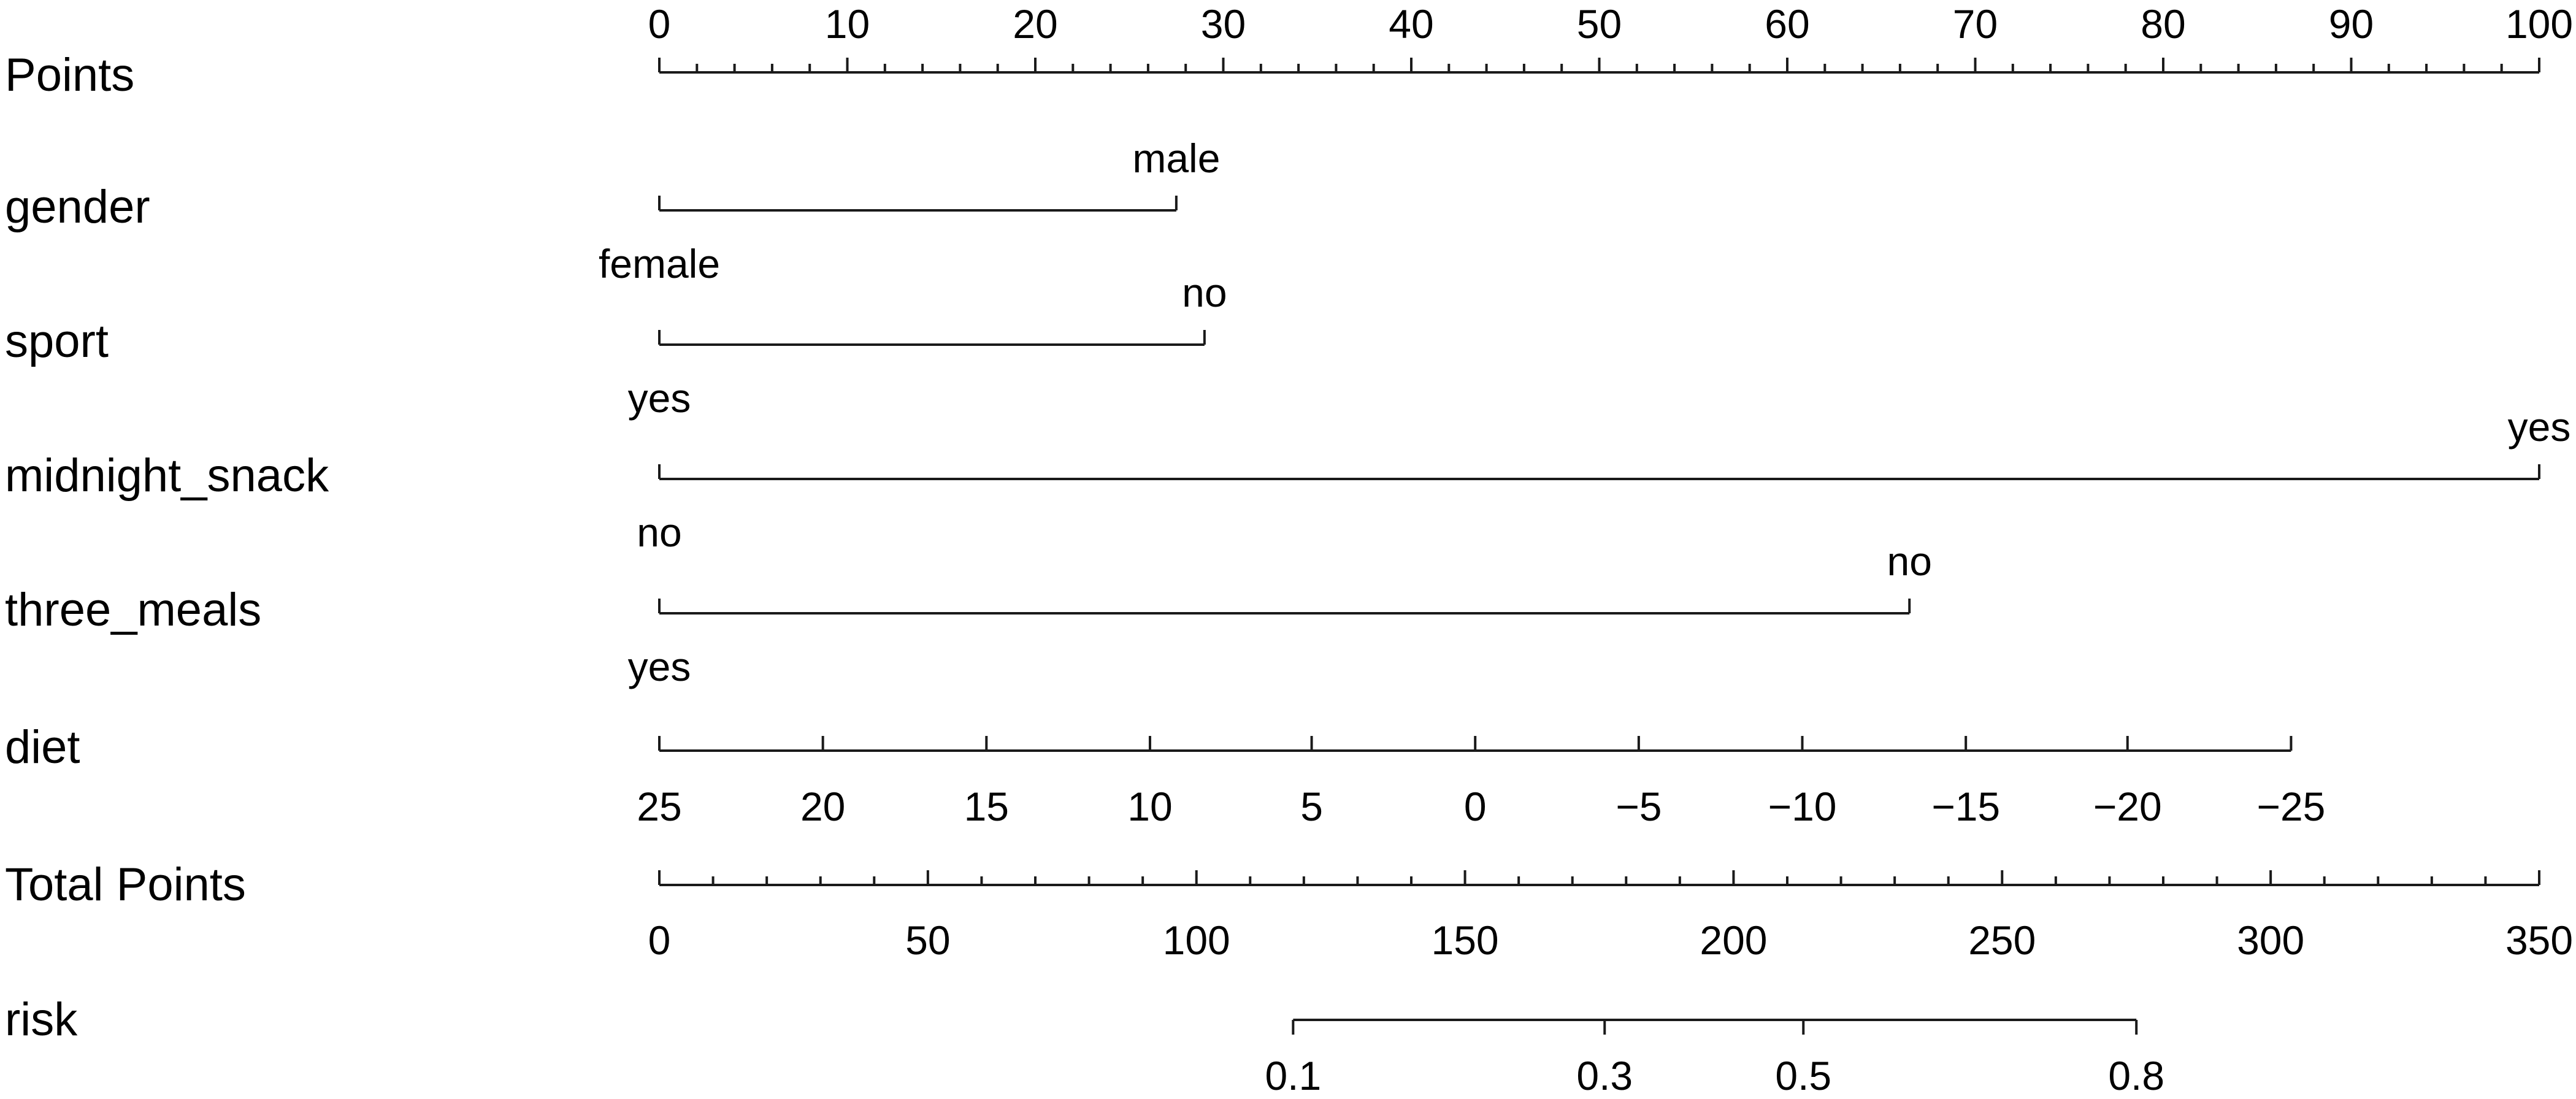  Describe the element at coordinates (659, 398) in the screenshot. I see `level-label-sport: yes` at that location.